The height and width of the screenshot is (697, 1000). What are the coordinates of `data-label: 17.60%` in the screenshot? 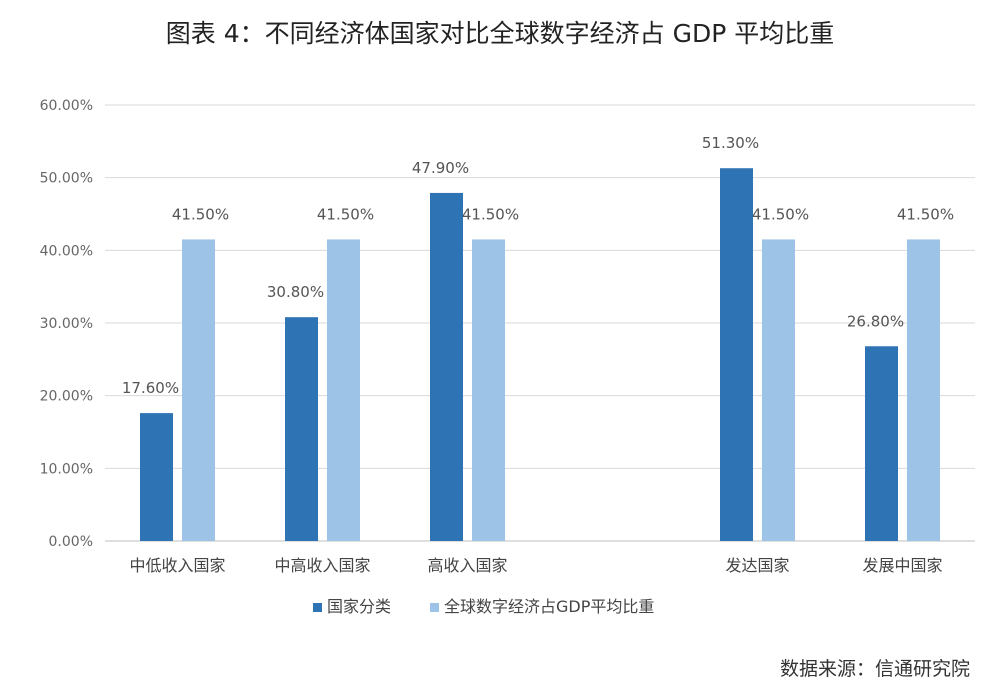 It's located at (150, 388).